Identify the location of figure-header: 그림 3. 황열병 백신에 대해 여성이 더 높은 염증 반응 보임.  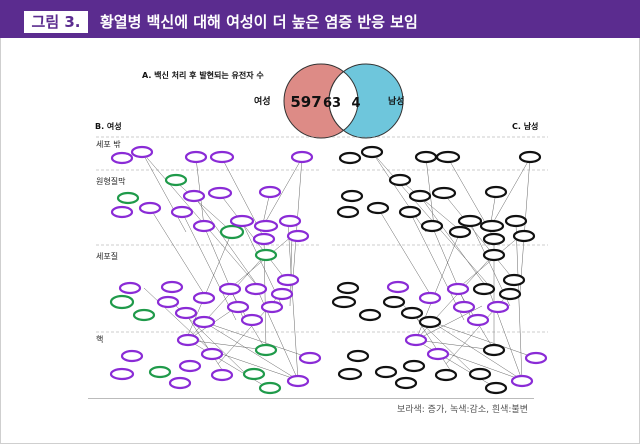
(320, 19).